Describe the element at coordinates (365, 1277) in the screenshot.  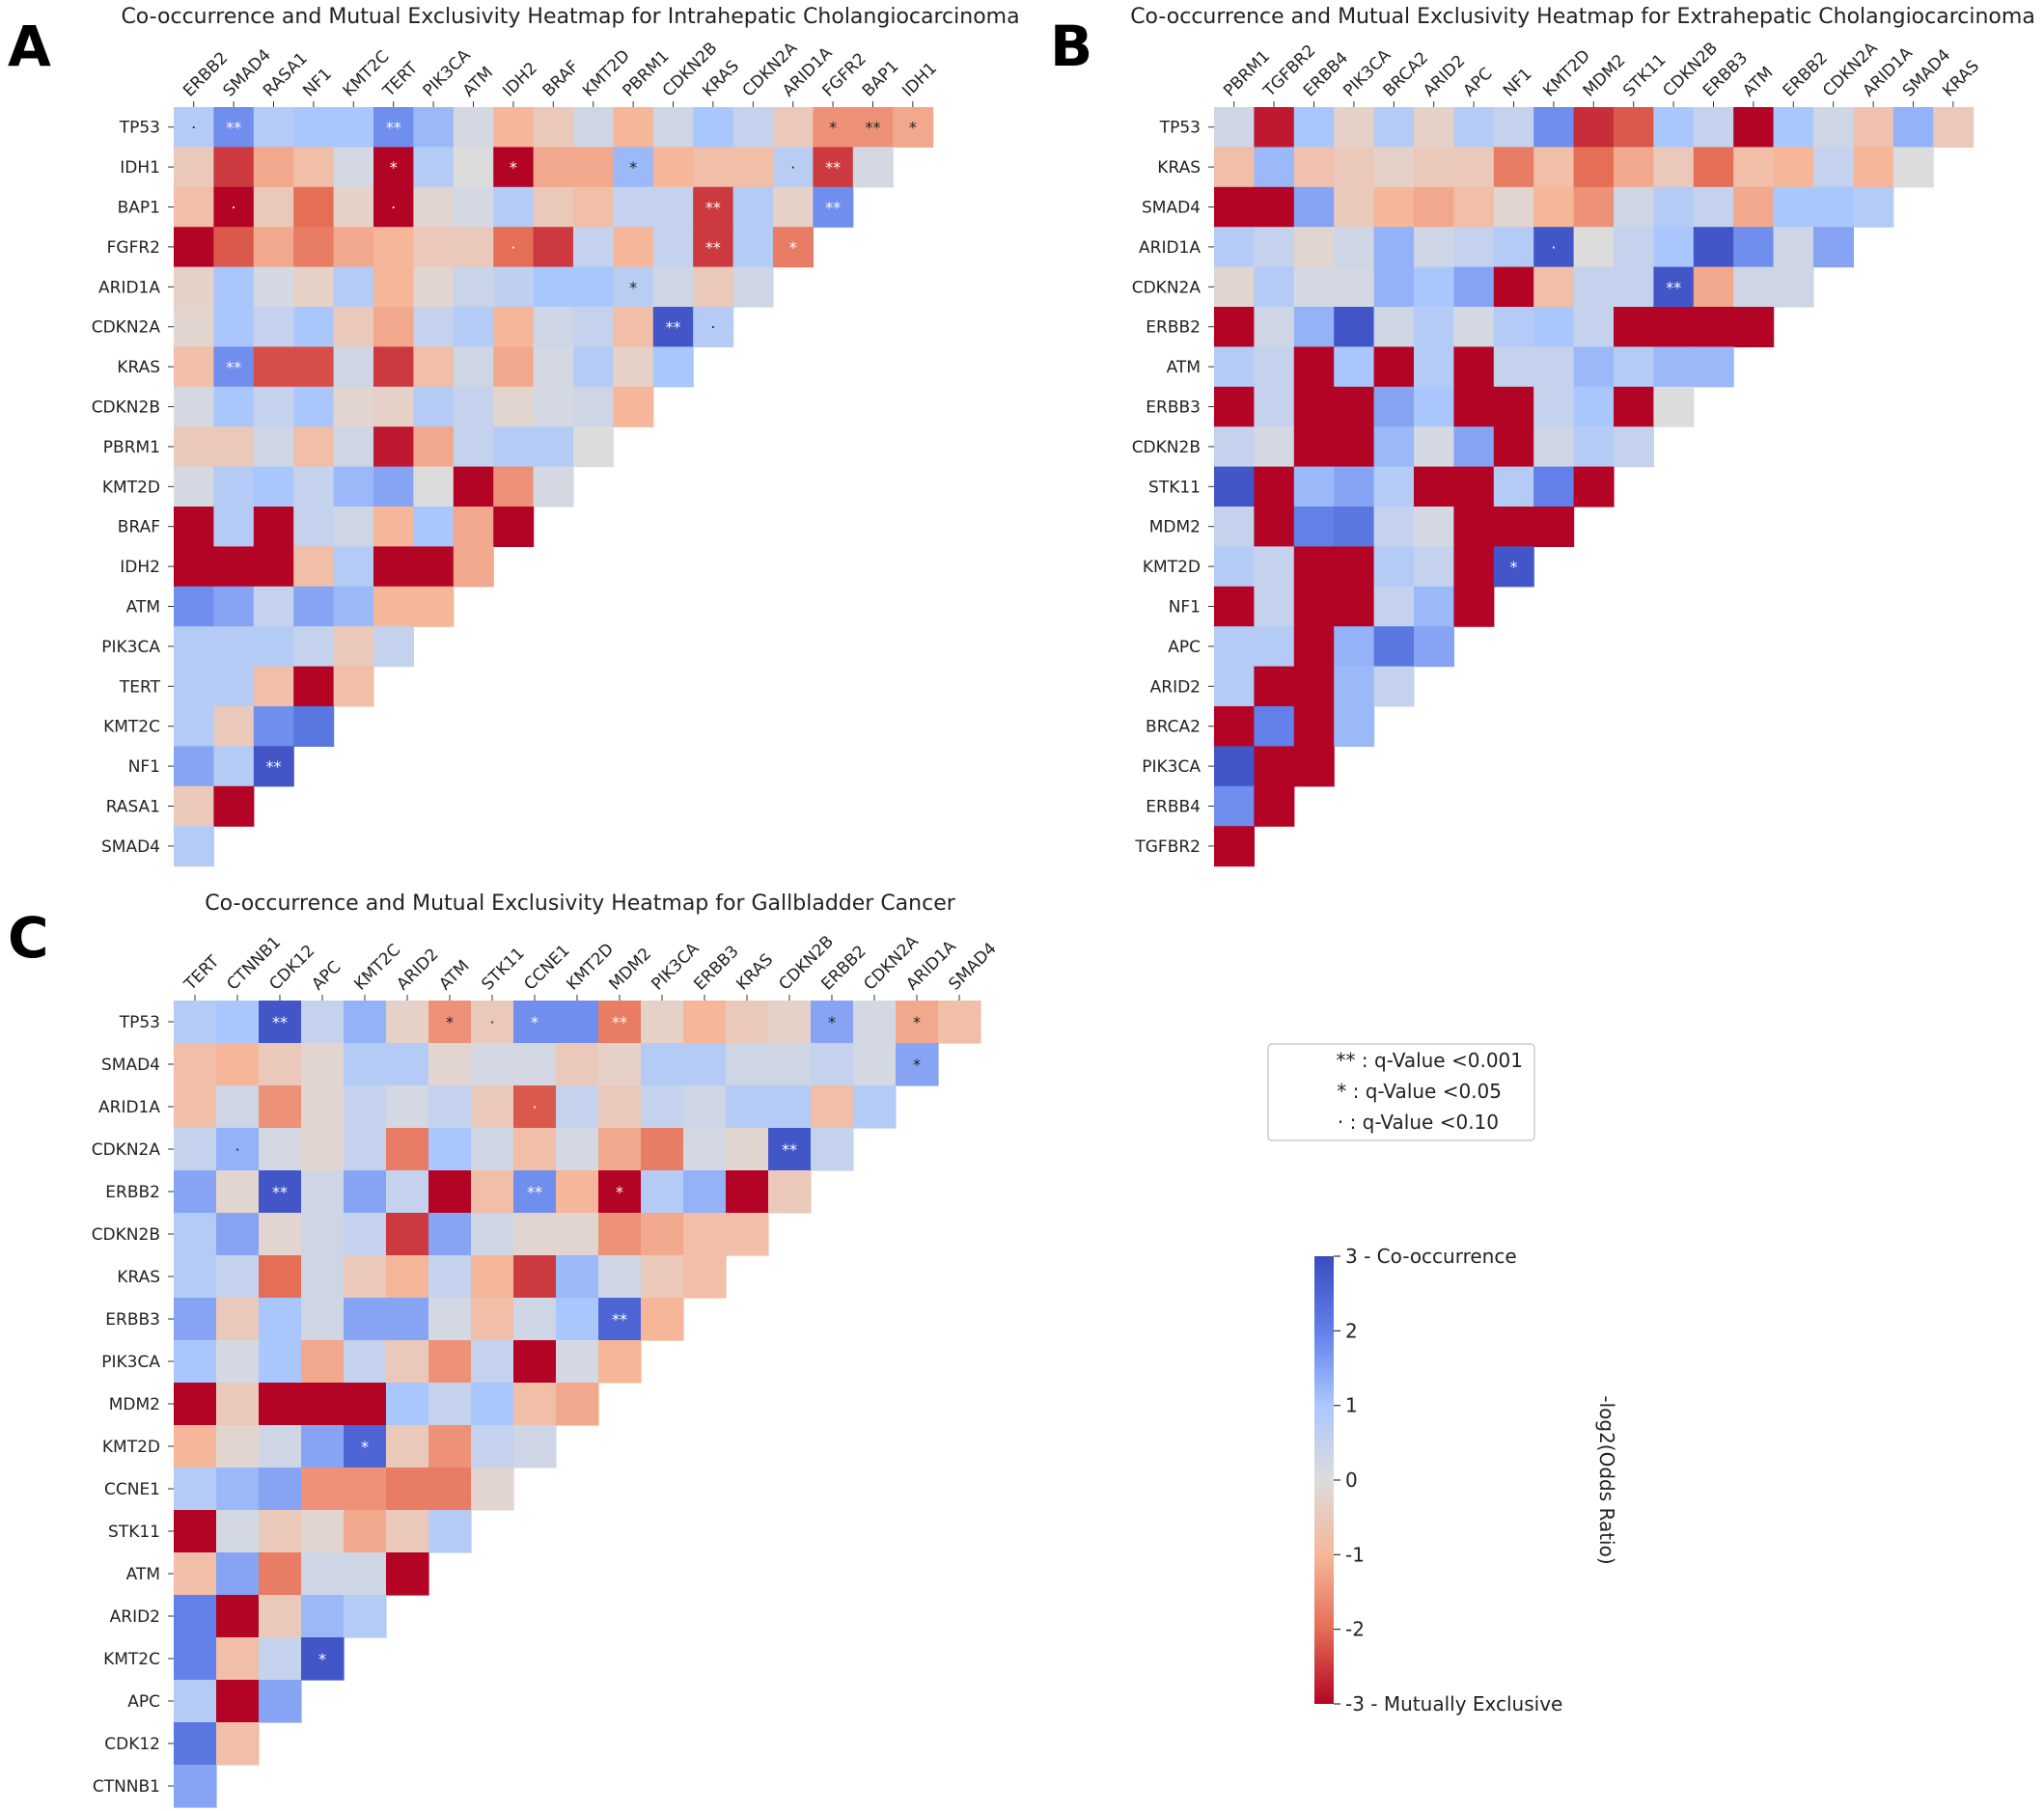
I see `heatmap-cell-kras-kmt2c` at that location.